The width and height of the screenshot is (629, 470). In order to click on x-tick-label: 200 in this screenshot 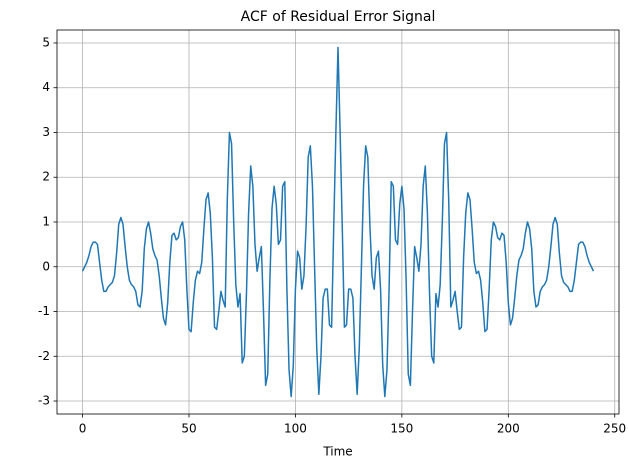, I will do `click(508, 429)`.